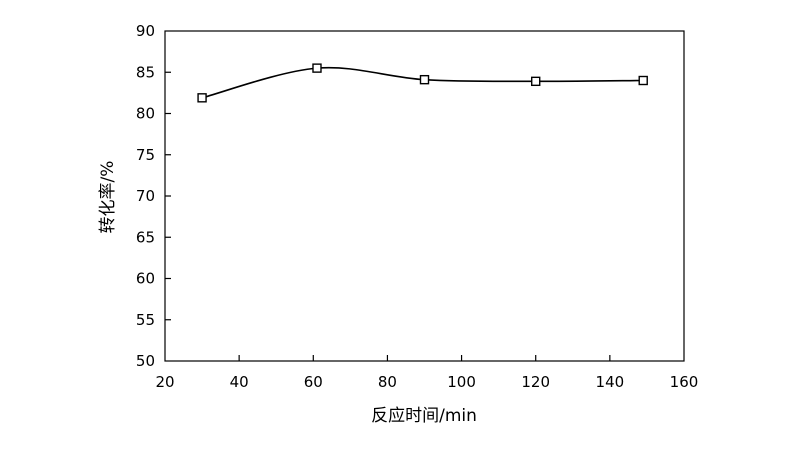  Describe the element at coordinates (145, 361) in the screenshot. I see `y-tick-label: 50` at that location.